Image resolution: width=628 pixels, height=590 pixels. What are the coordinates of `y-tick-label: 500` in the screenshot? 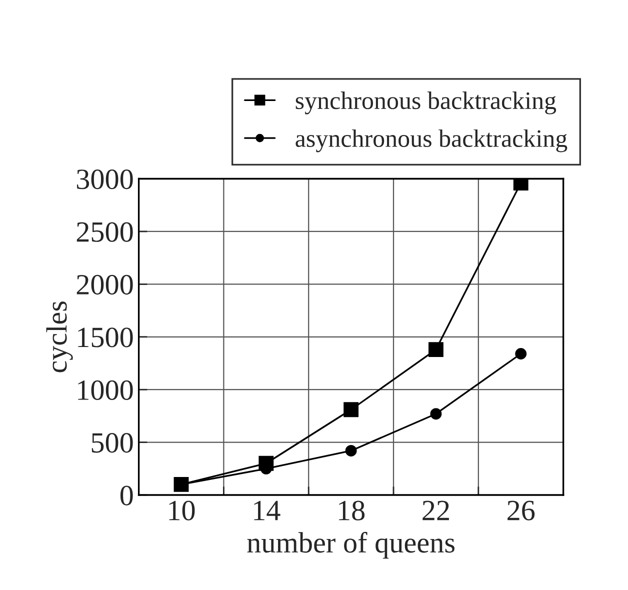 It's located at (112, 443).